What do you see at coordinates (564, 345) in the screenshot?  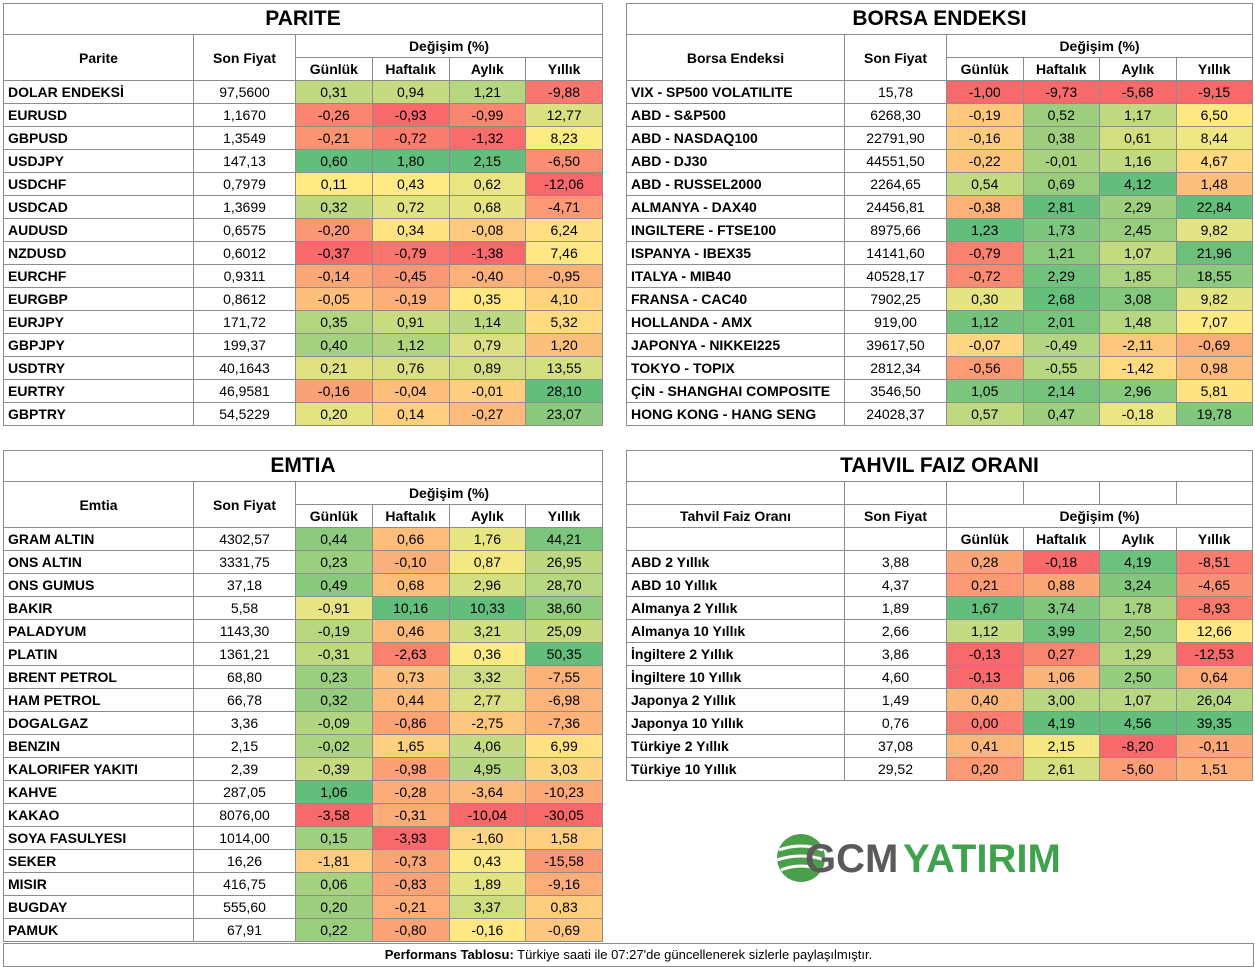 I see `parite-change-cell: 1,20` at bounding box center [564, 345].